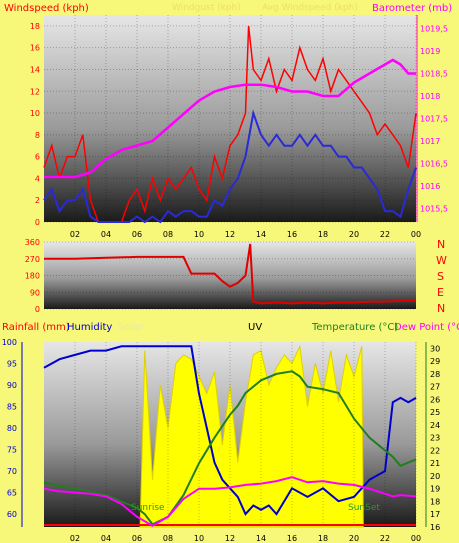  I want to click on panel1-y-right-tick-label: 1018,5, so click(434, 74).